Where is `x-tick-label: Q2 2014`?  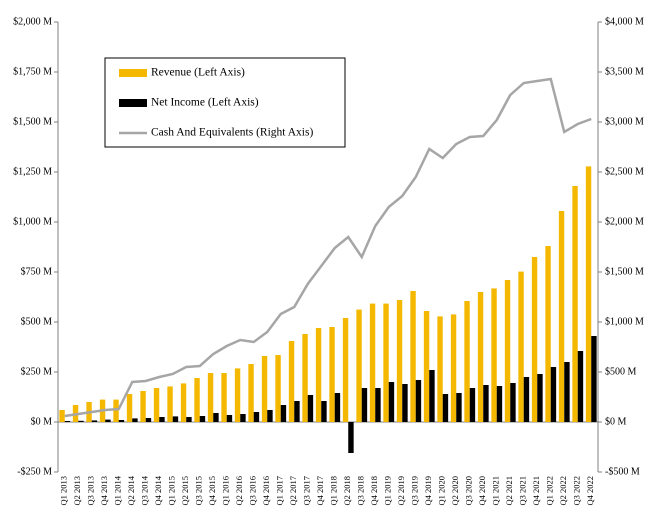
x-tick-label: Q2 2014 is located at coordinates (131, 490).